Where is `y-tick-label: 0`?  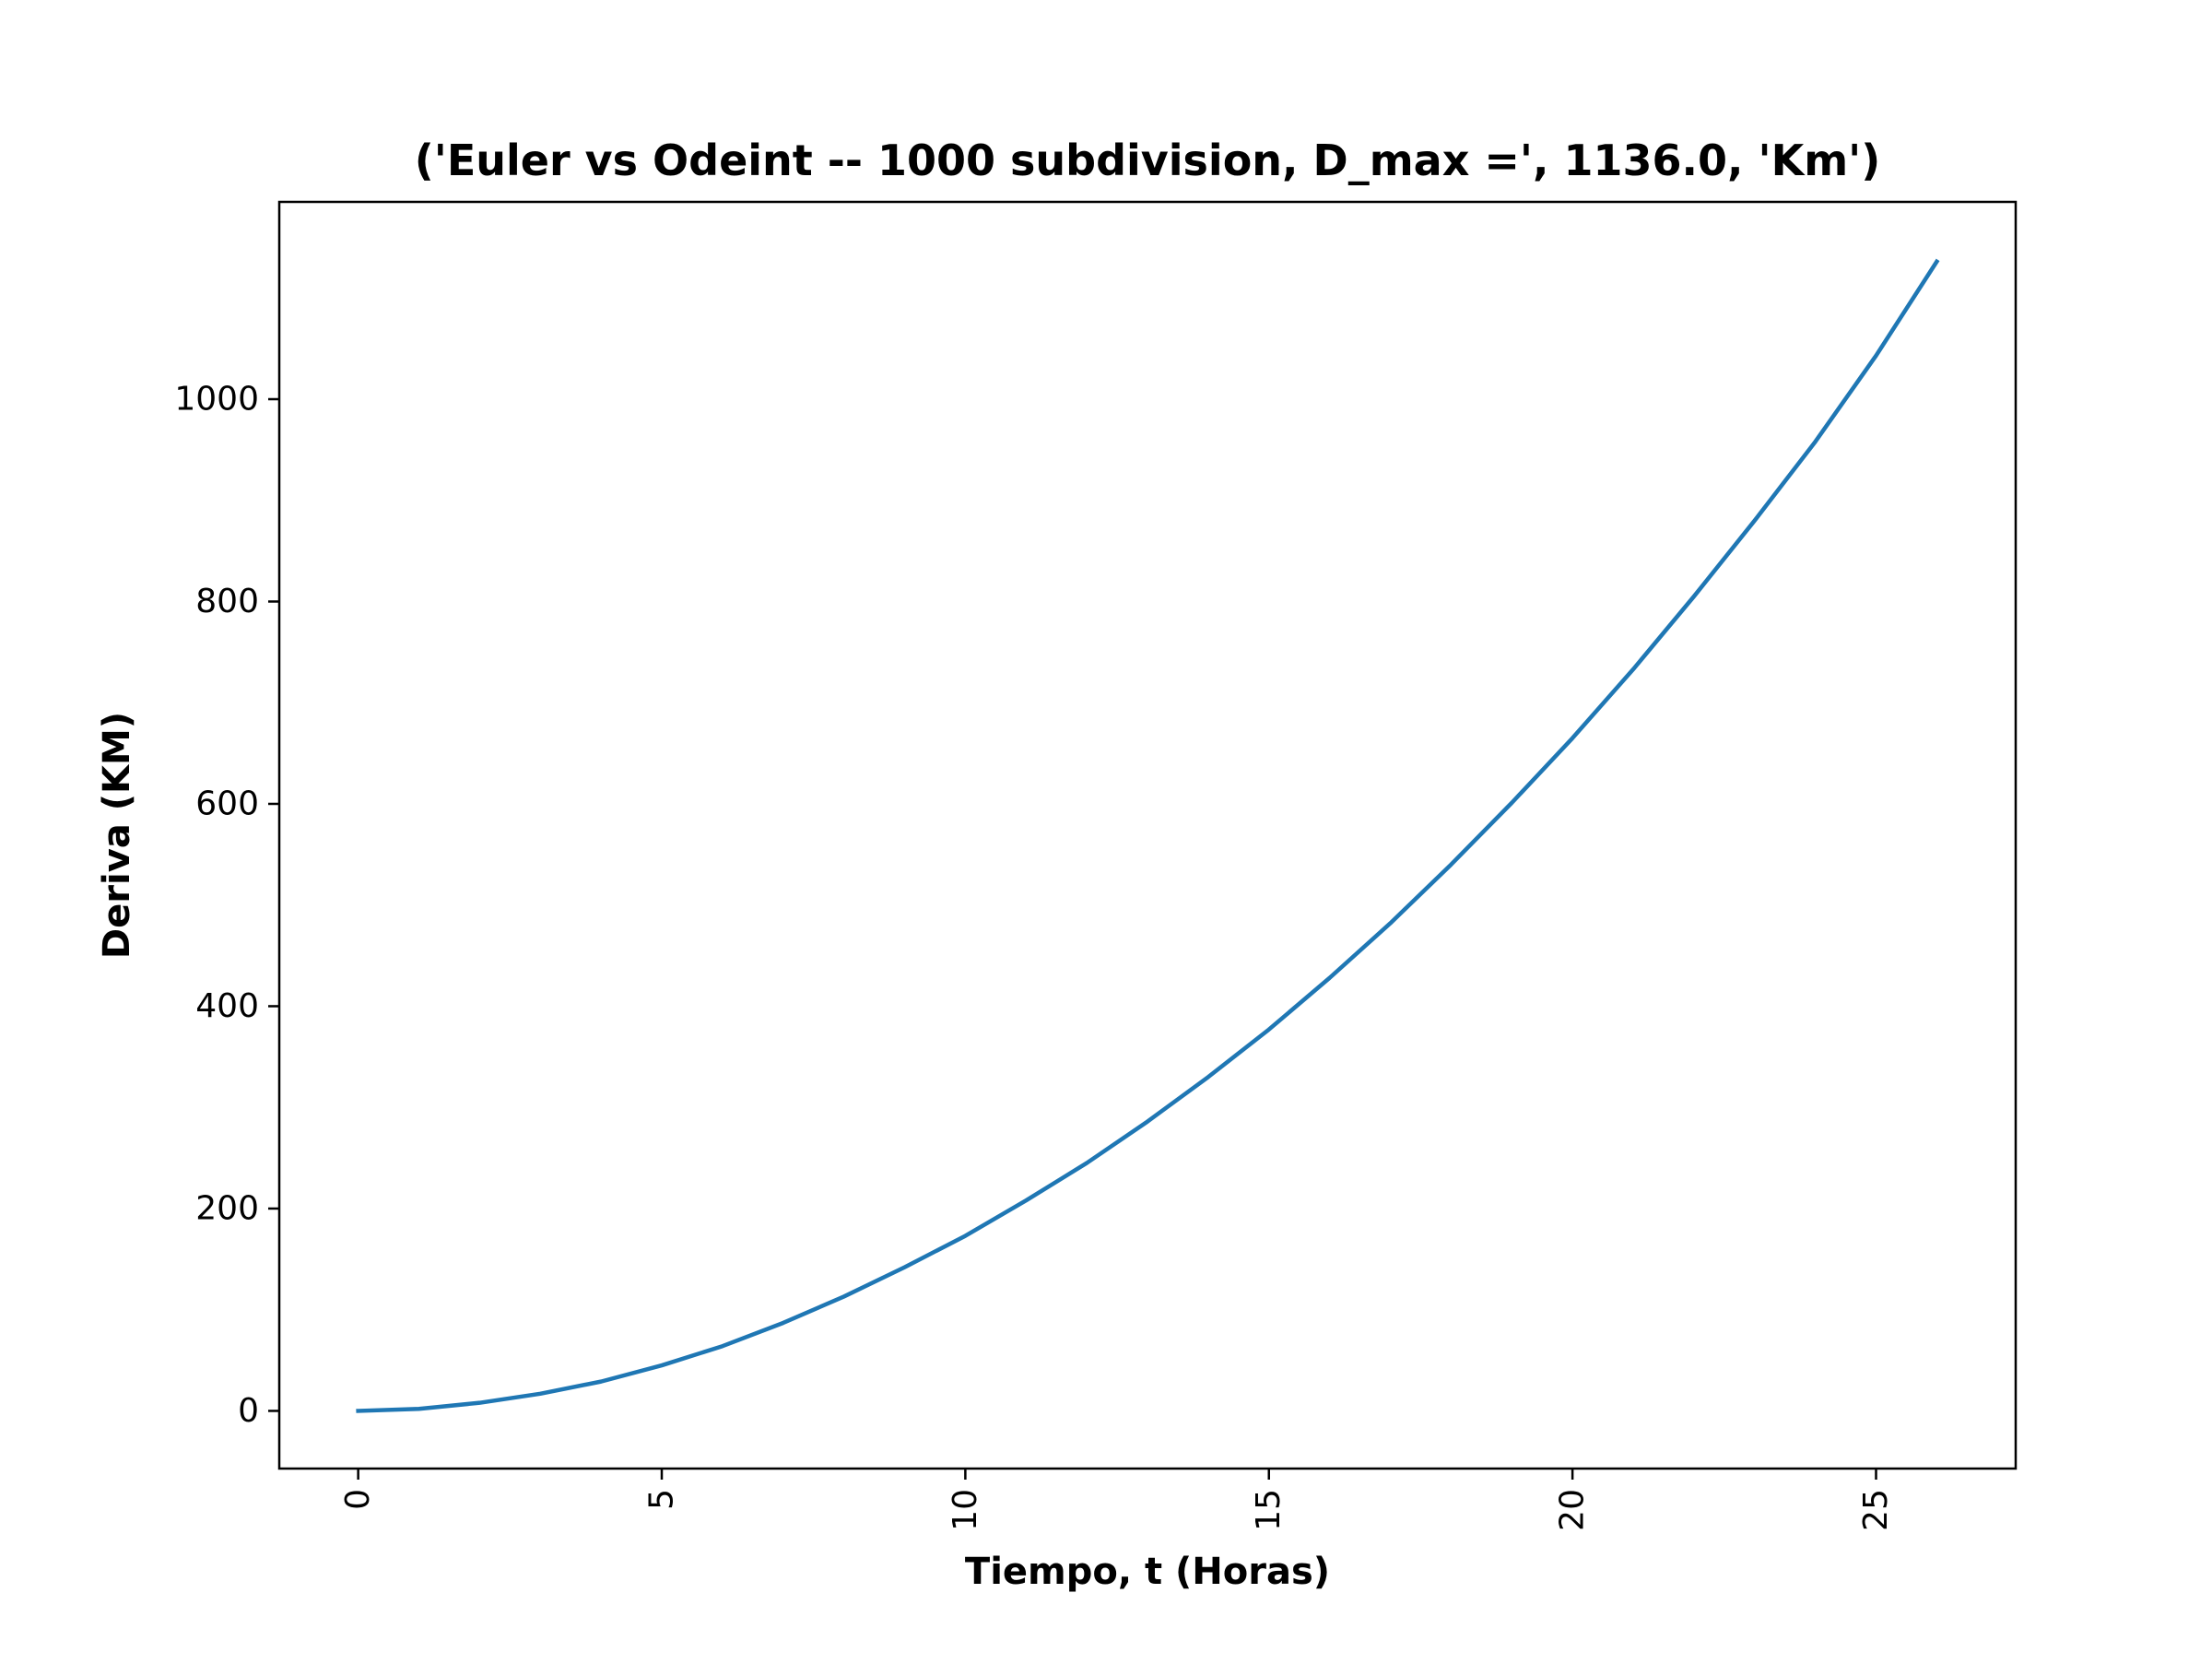
y-tick-label: 0 is located at coordinates (248, 1411).